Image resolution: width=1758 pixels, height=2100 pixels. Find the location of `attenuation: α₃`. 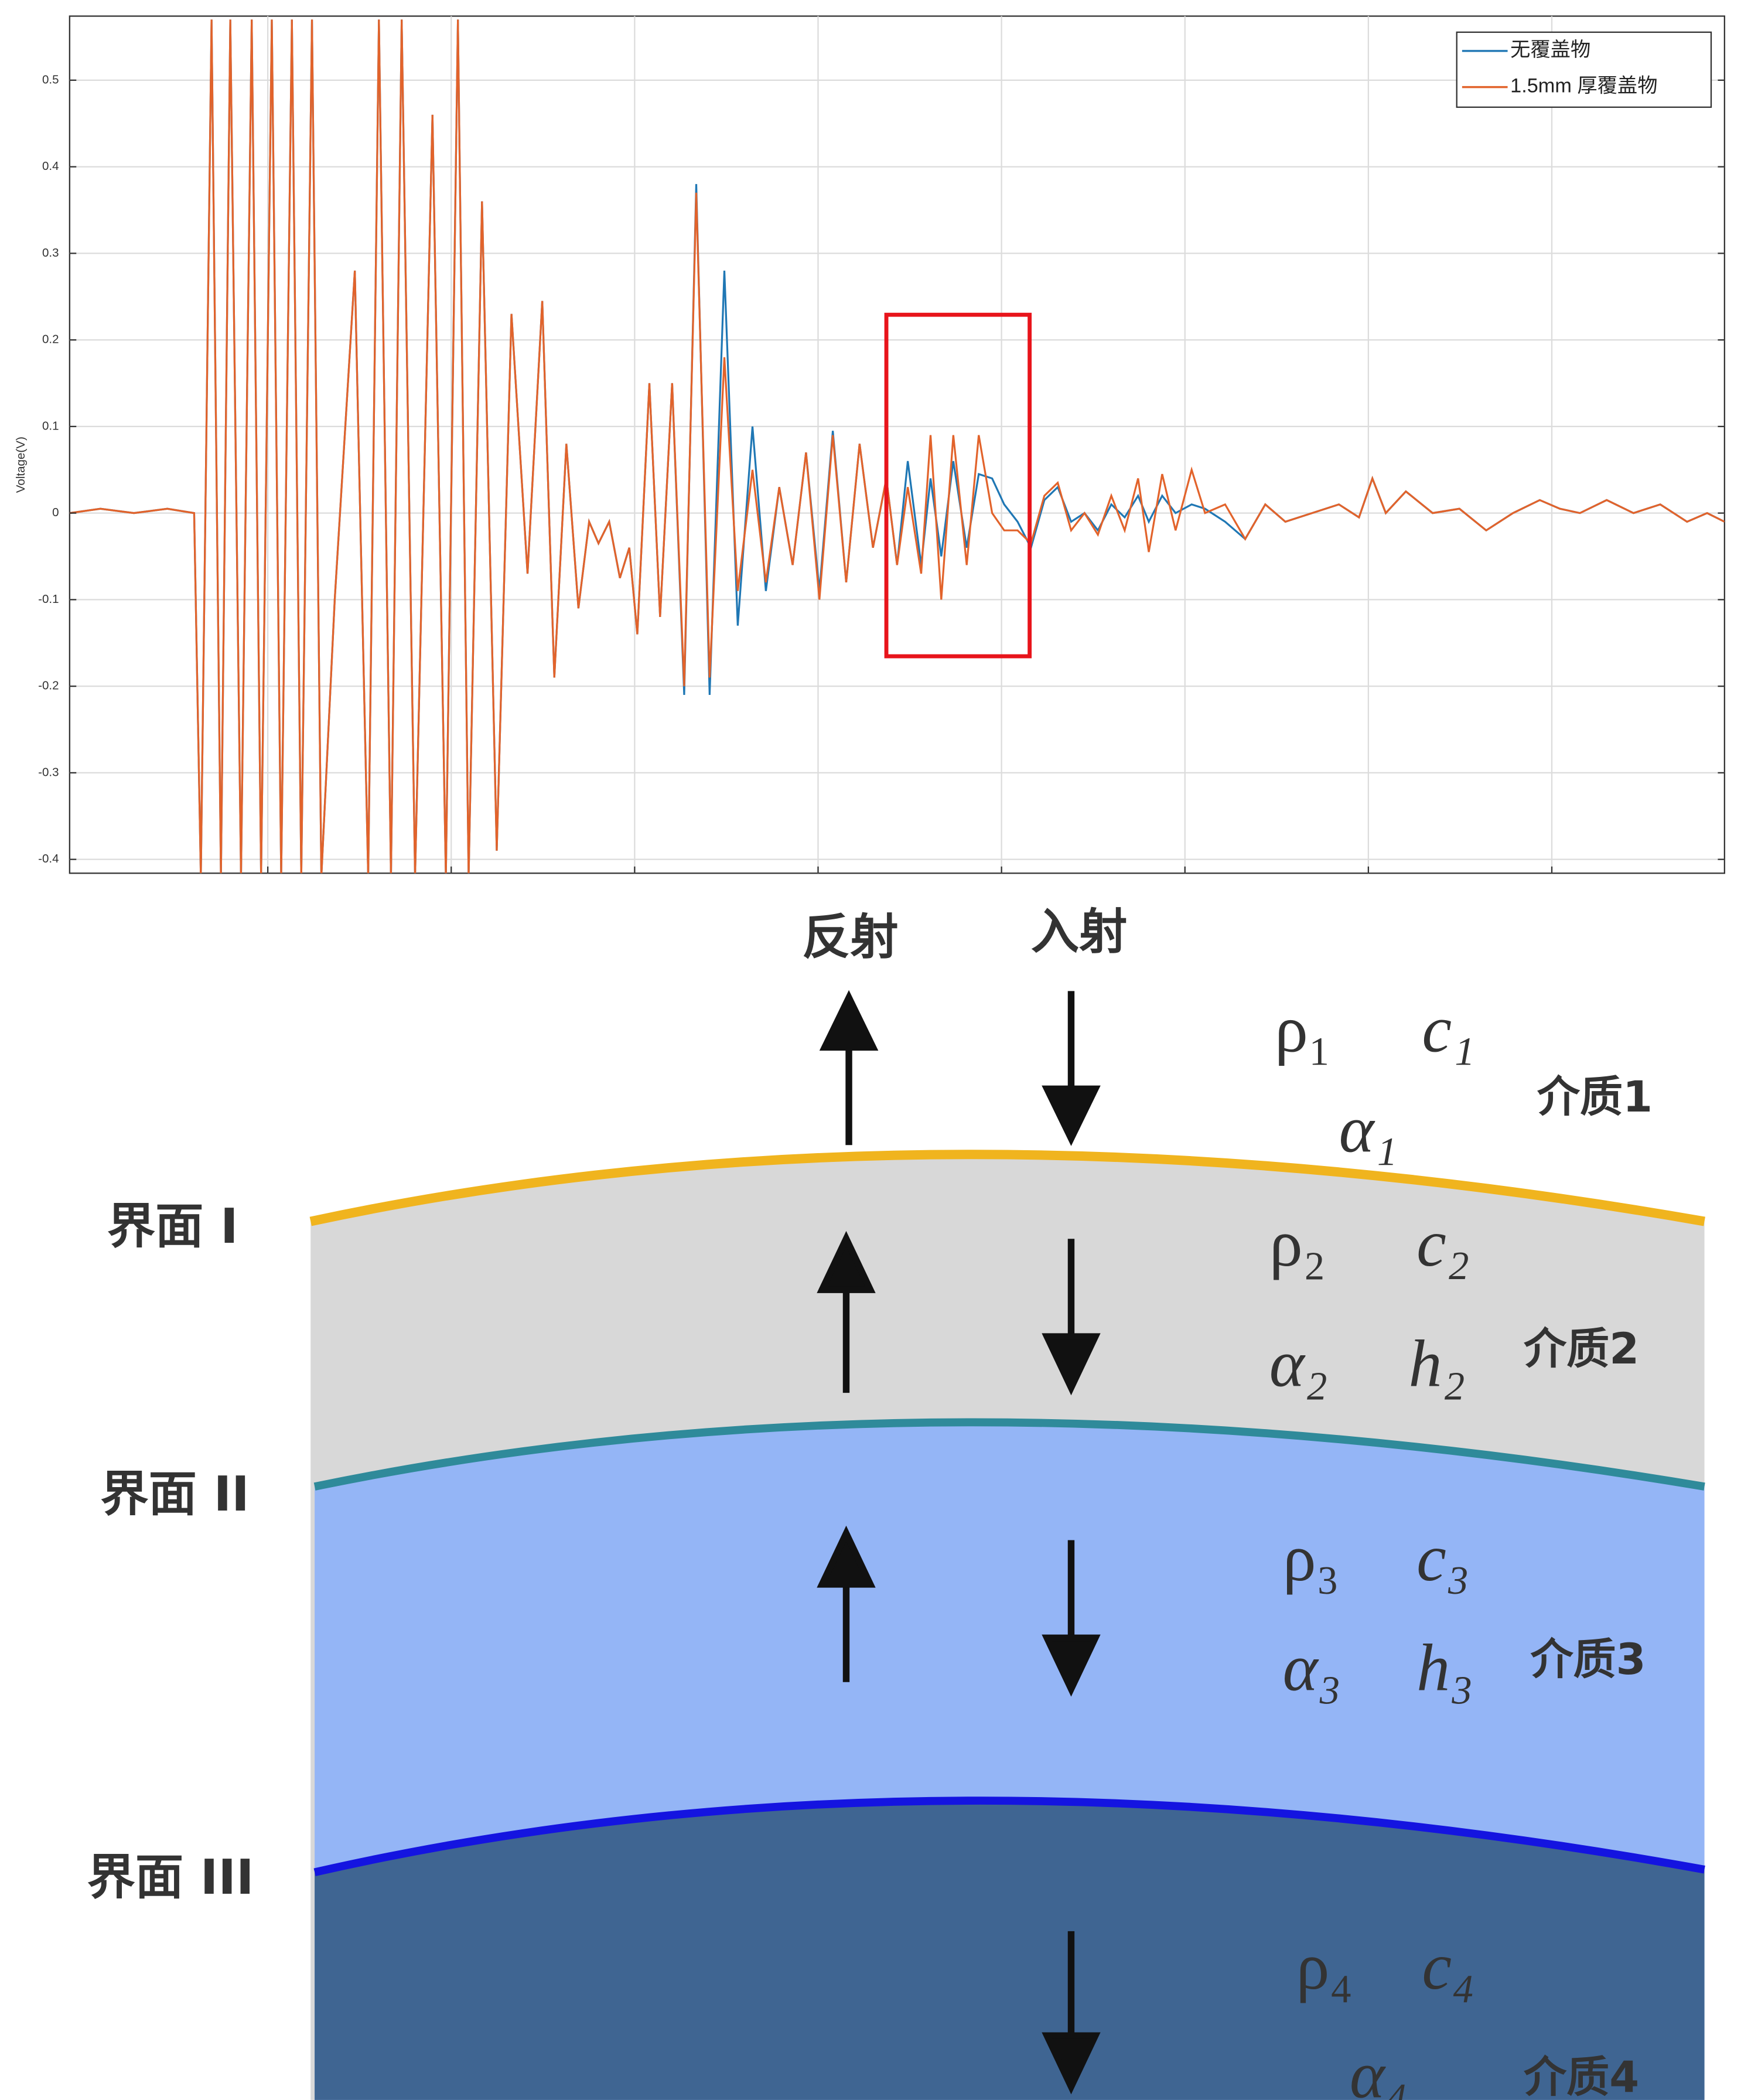

attenuation: α₃ is located at coordinates (1312, 1668).